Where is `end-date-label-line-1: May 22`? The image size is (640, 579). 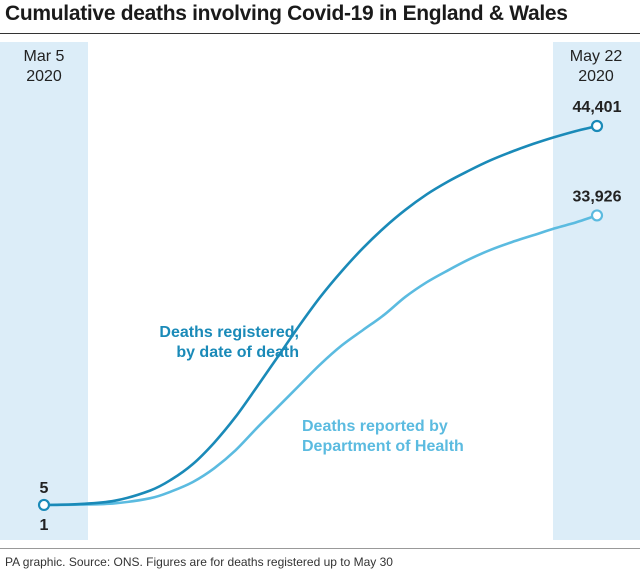
end-date-label-line-1: May 22 is located at coordinates (596, 56).